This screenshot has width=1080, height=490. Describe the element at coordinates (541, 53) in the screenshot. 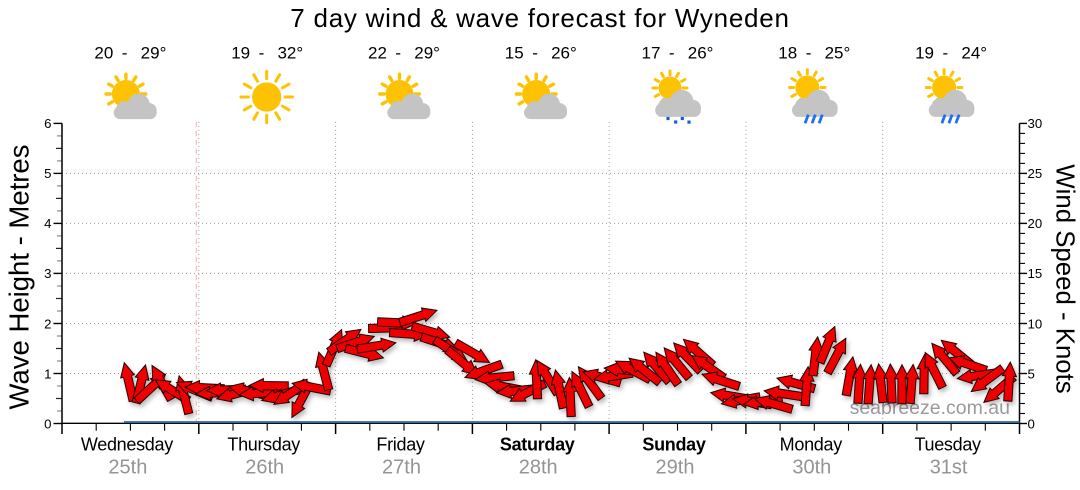

I see `svg-text: 15 - 26°` at that location.